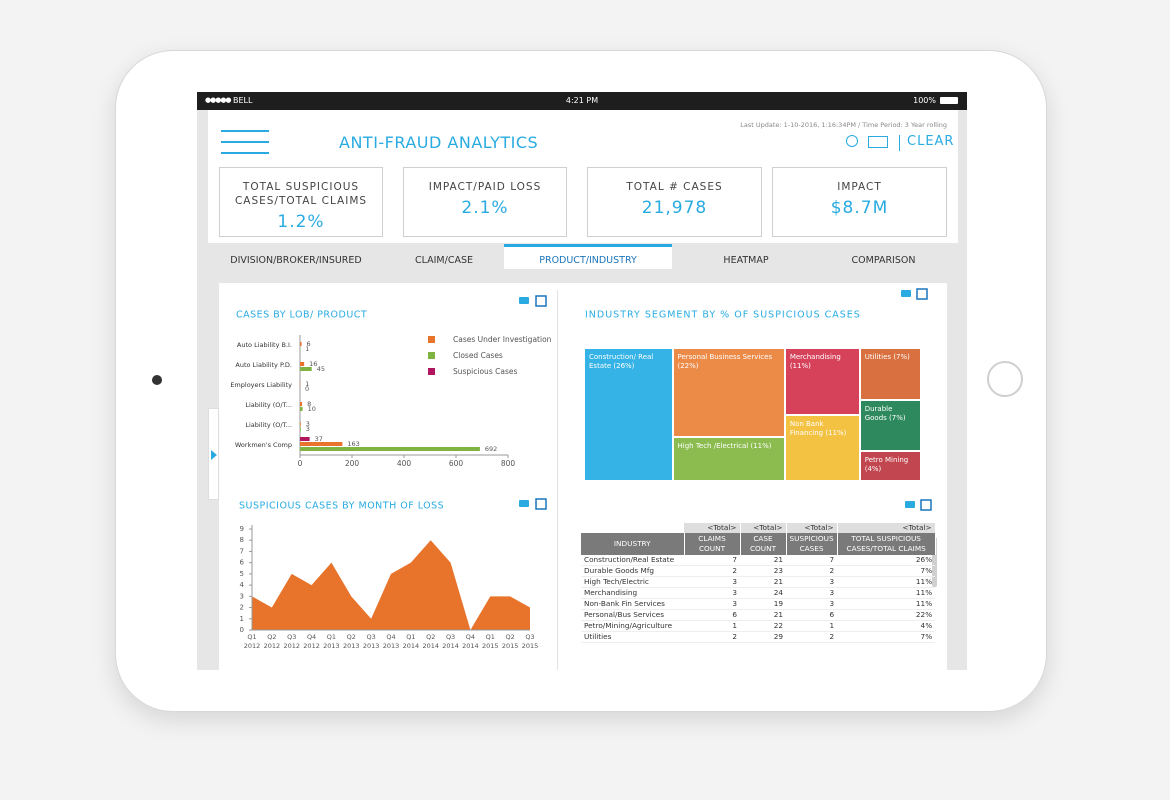  Describe the element at coordinates (242, 551) in the screenshot. I see `y-tick-label: 7` at that location.